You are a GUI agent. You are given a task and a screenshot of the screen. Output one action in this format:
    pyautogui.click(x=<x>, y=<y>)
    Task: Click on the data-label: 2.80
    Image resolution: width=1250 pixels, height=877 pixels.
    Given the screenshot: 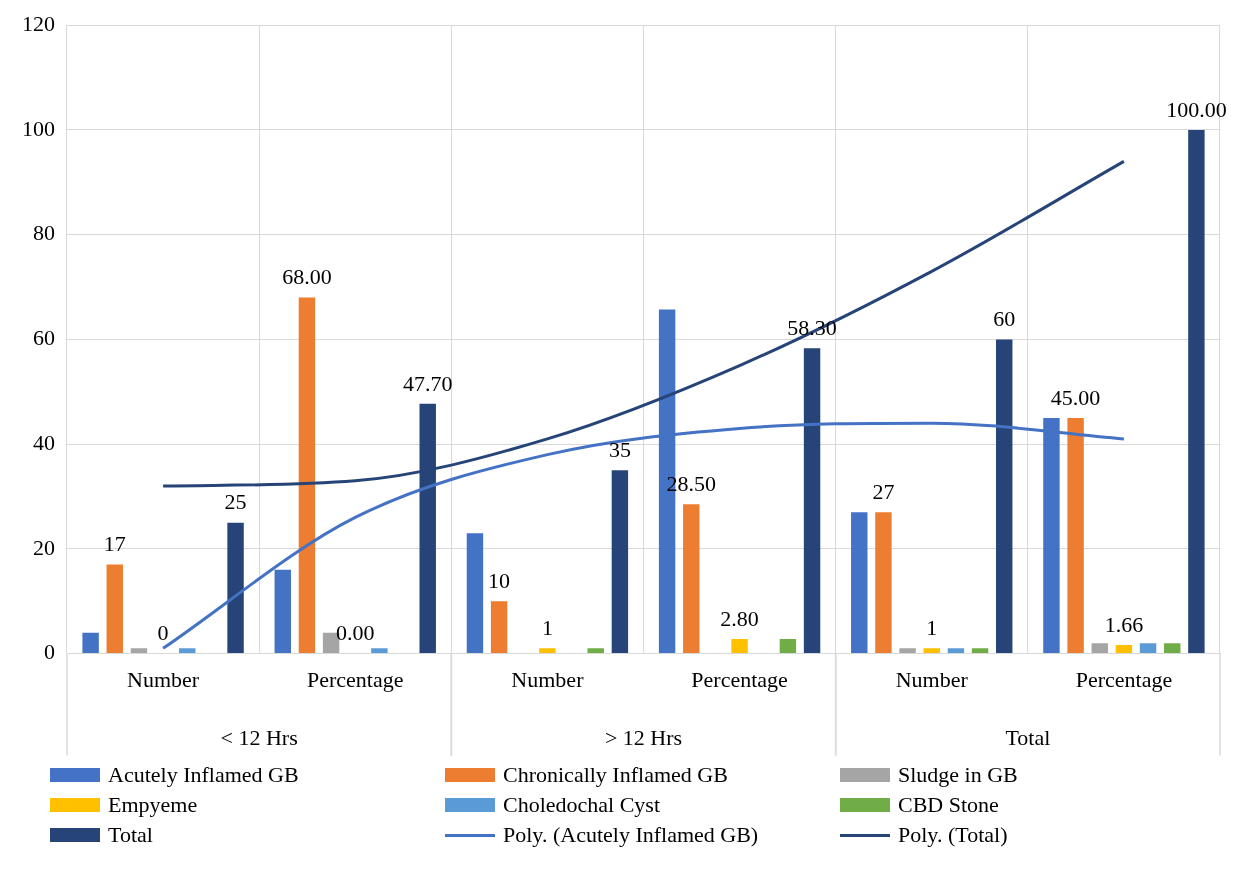 What is the action you would take?
    pyautogui.click(x=739, y=618)
    